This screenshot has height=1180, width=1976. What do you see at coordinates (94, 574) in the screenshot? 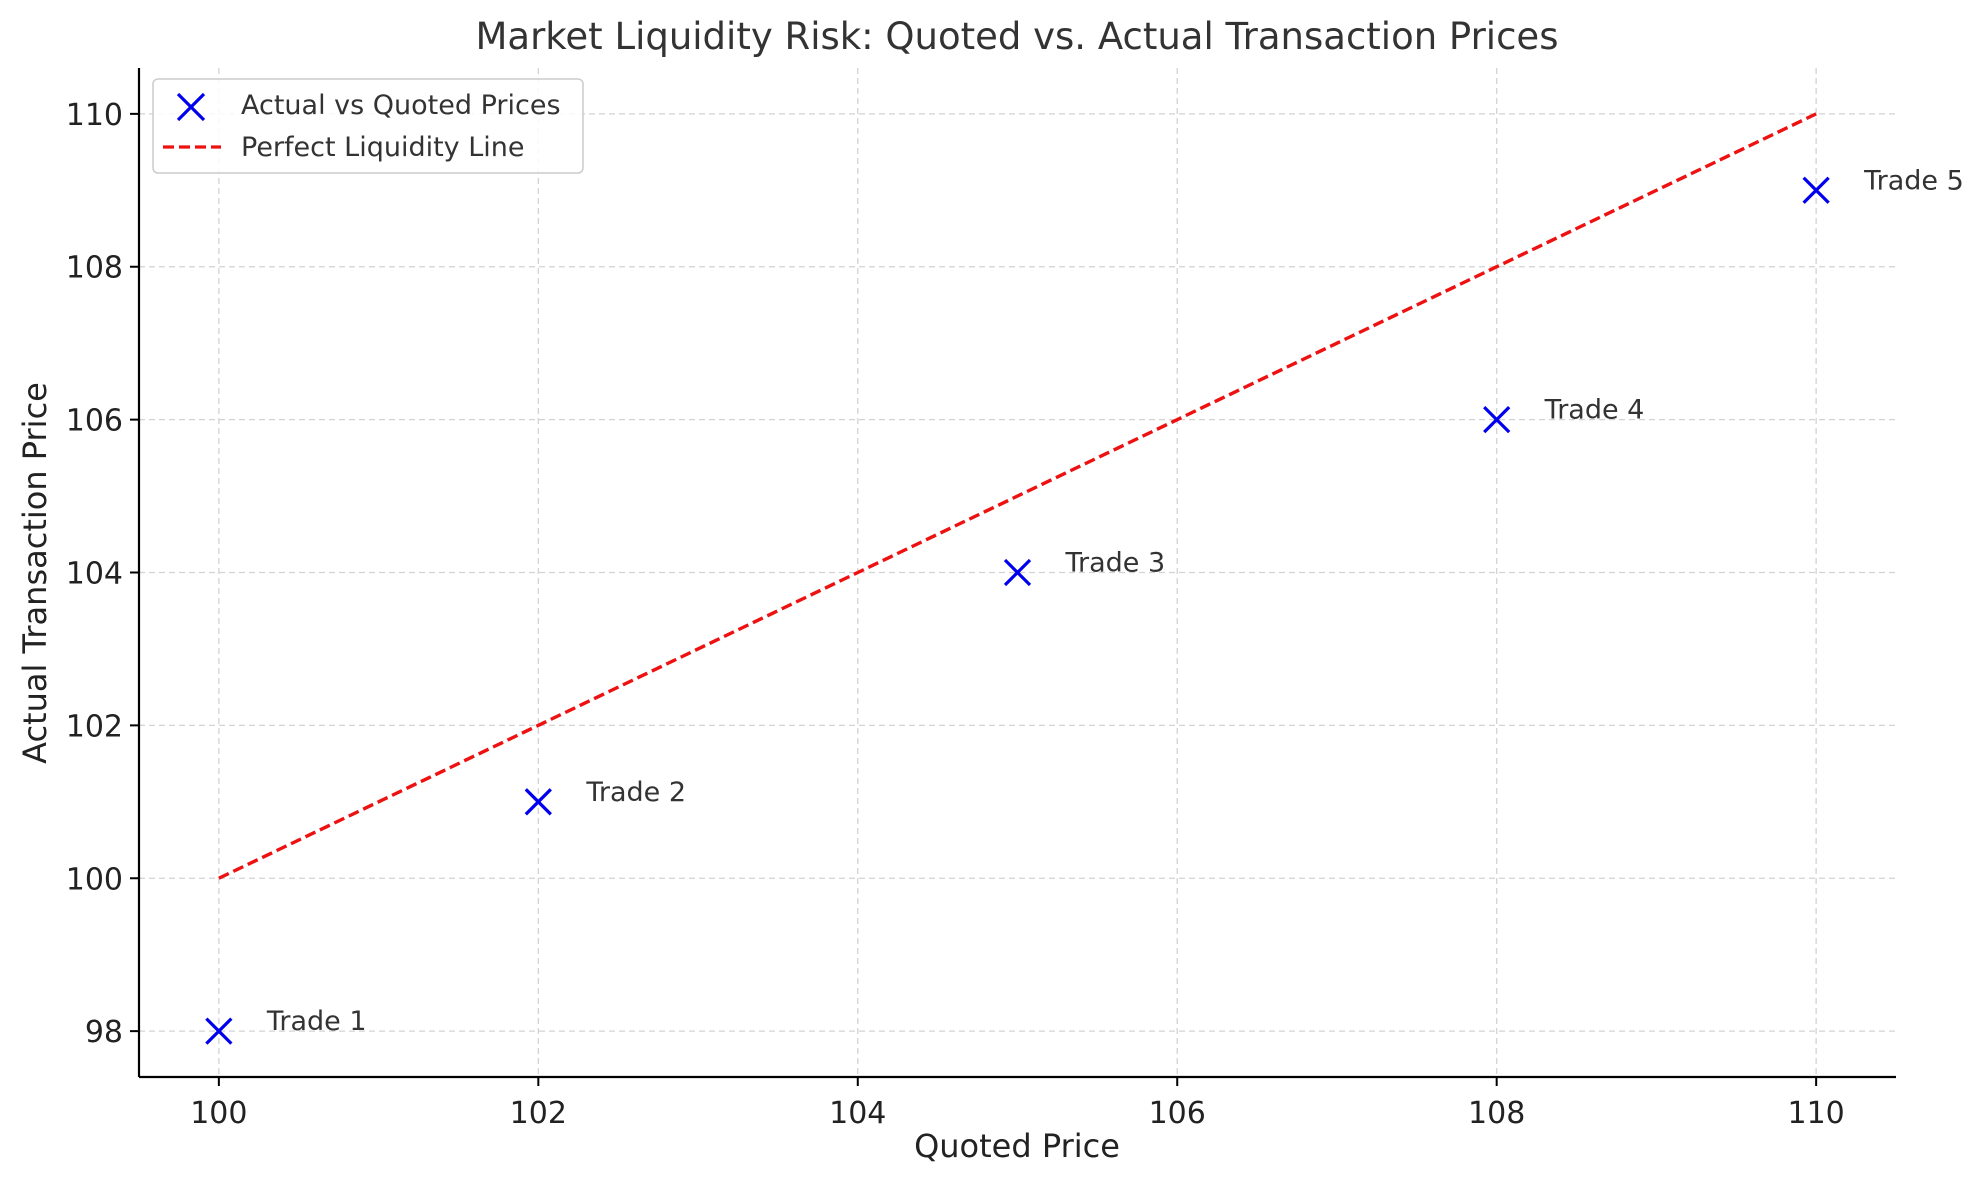
I see `y-tick-label: 104` at bounding box center [94, 574].